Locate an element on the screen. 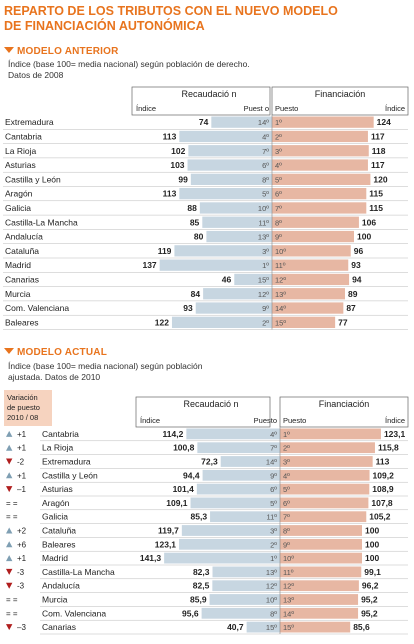  region-label: Canarias is located at coordinates (22, 279).